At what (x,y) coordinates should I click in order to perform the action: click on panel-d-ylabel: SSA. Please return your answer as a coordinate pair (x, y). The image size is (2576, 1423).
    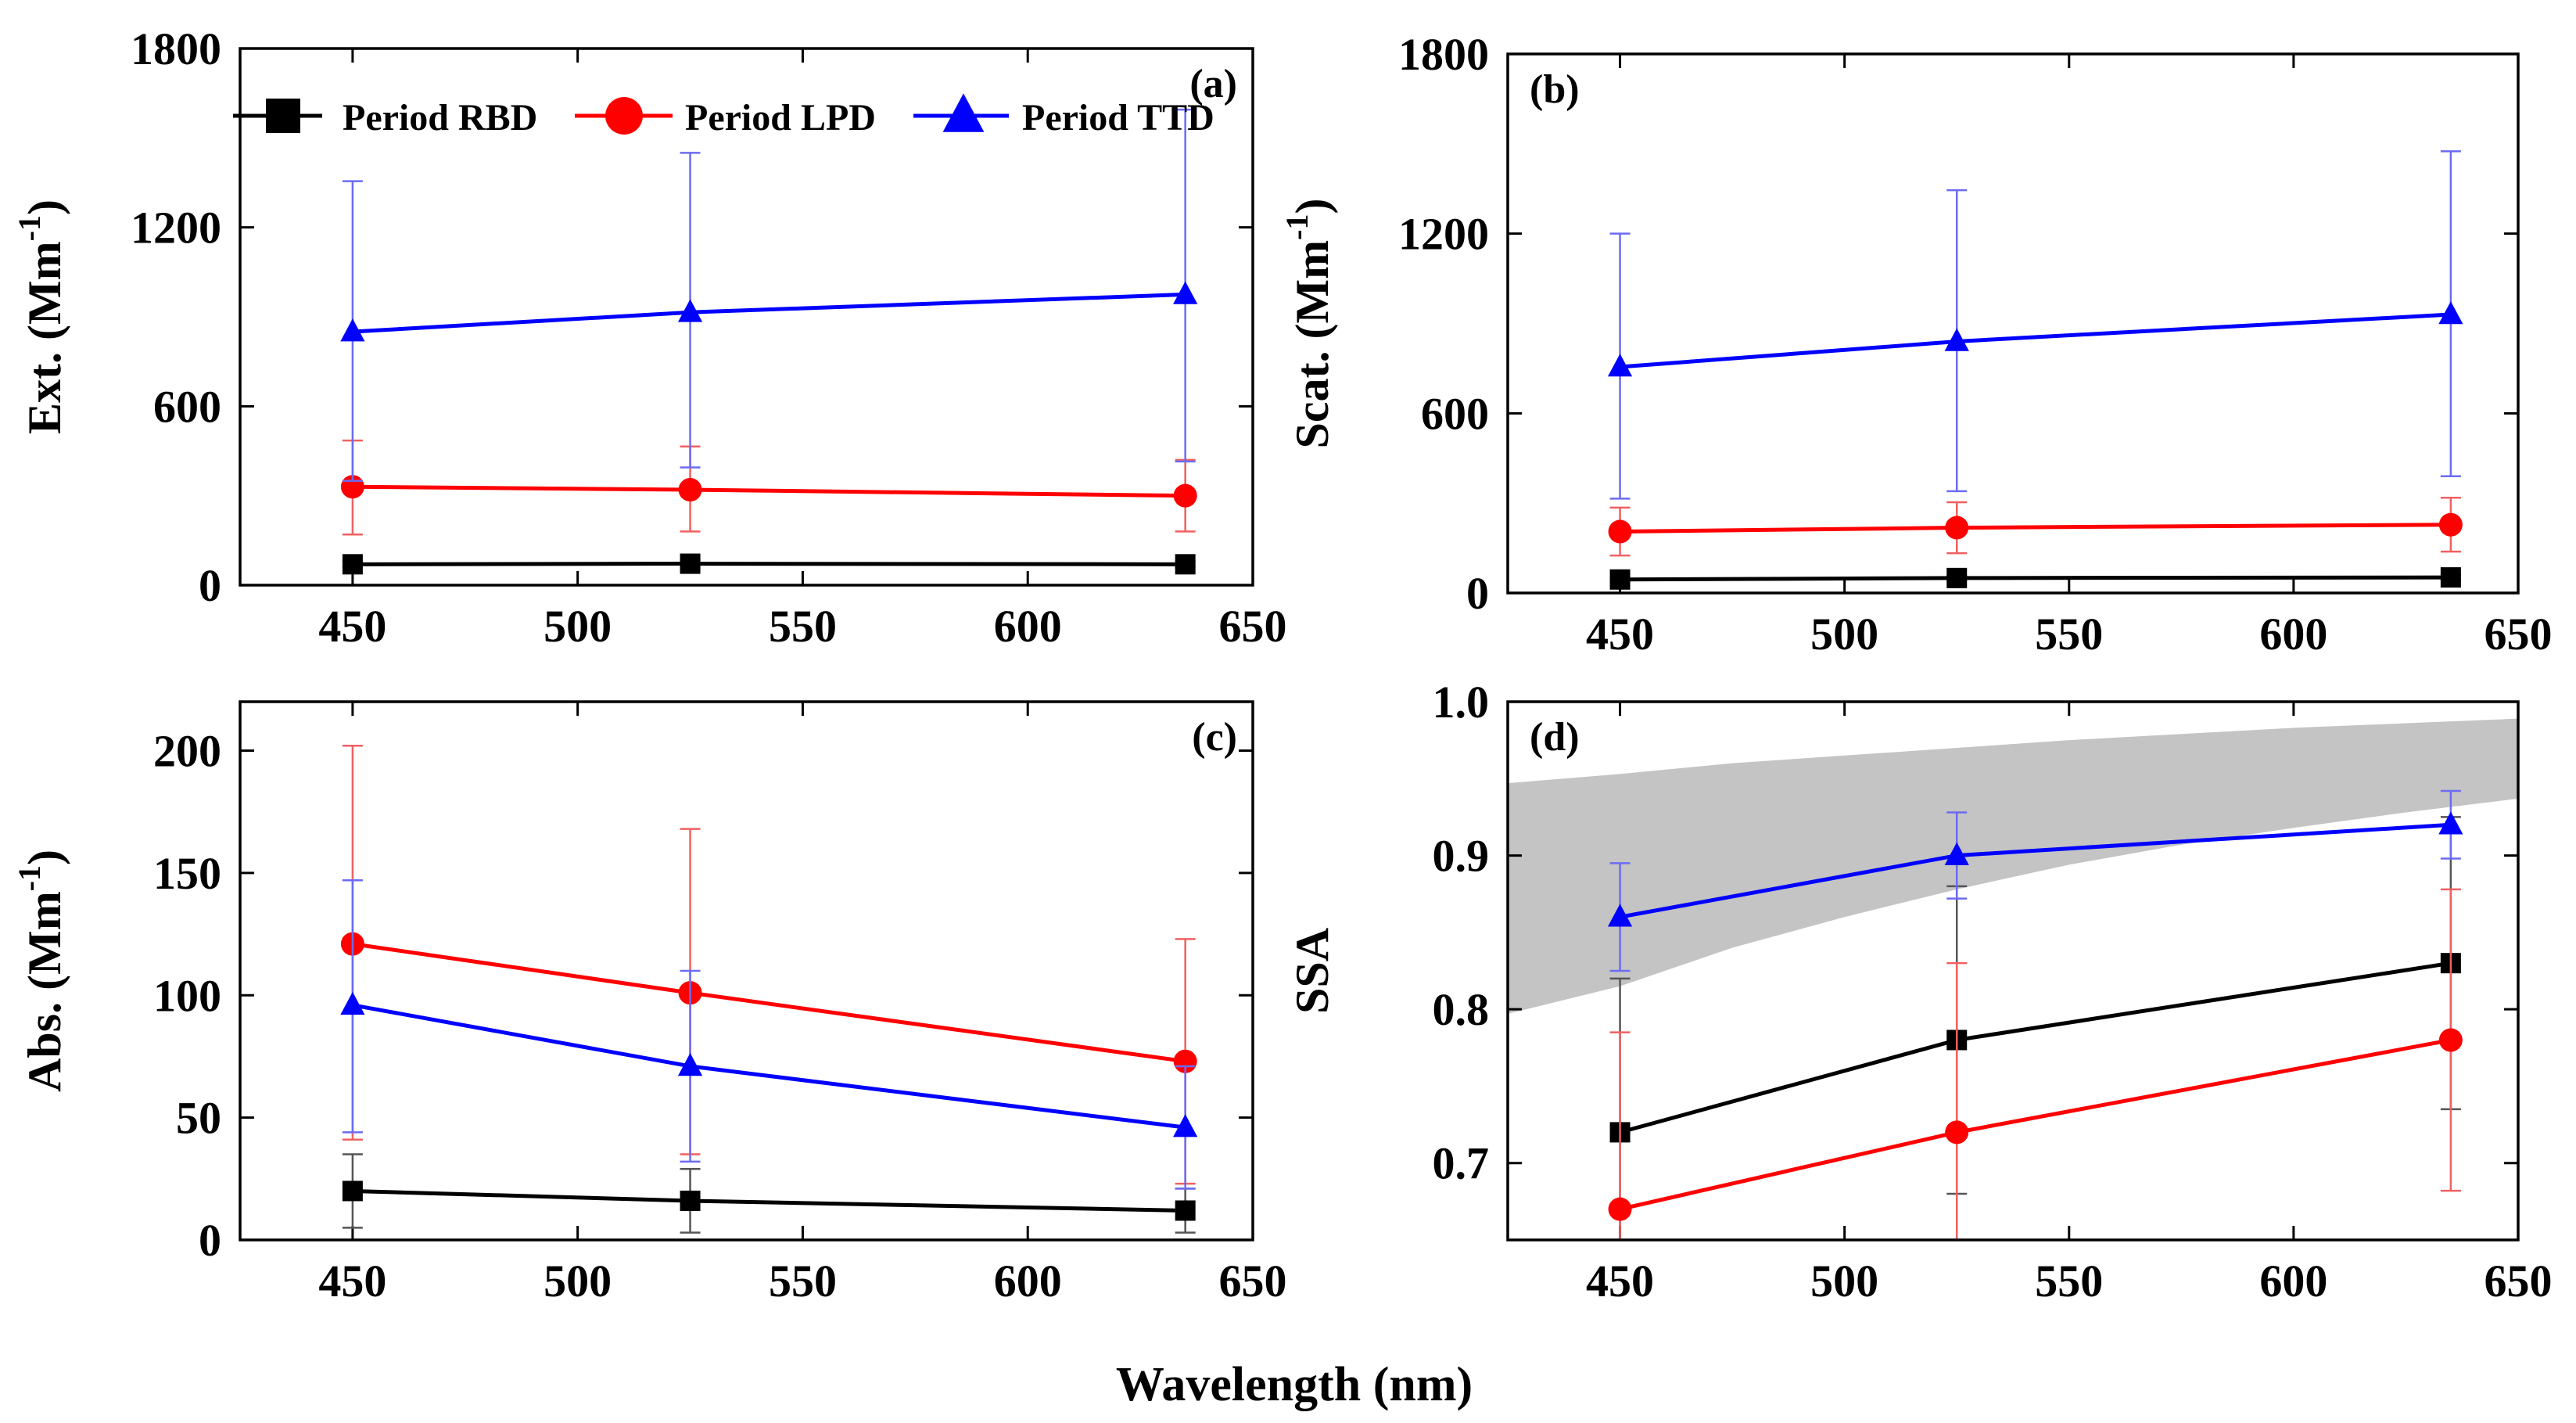
    Looking at the image, I should click on (1312, 971).